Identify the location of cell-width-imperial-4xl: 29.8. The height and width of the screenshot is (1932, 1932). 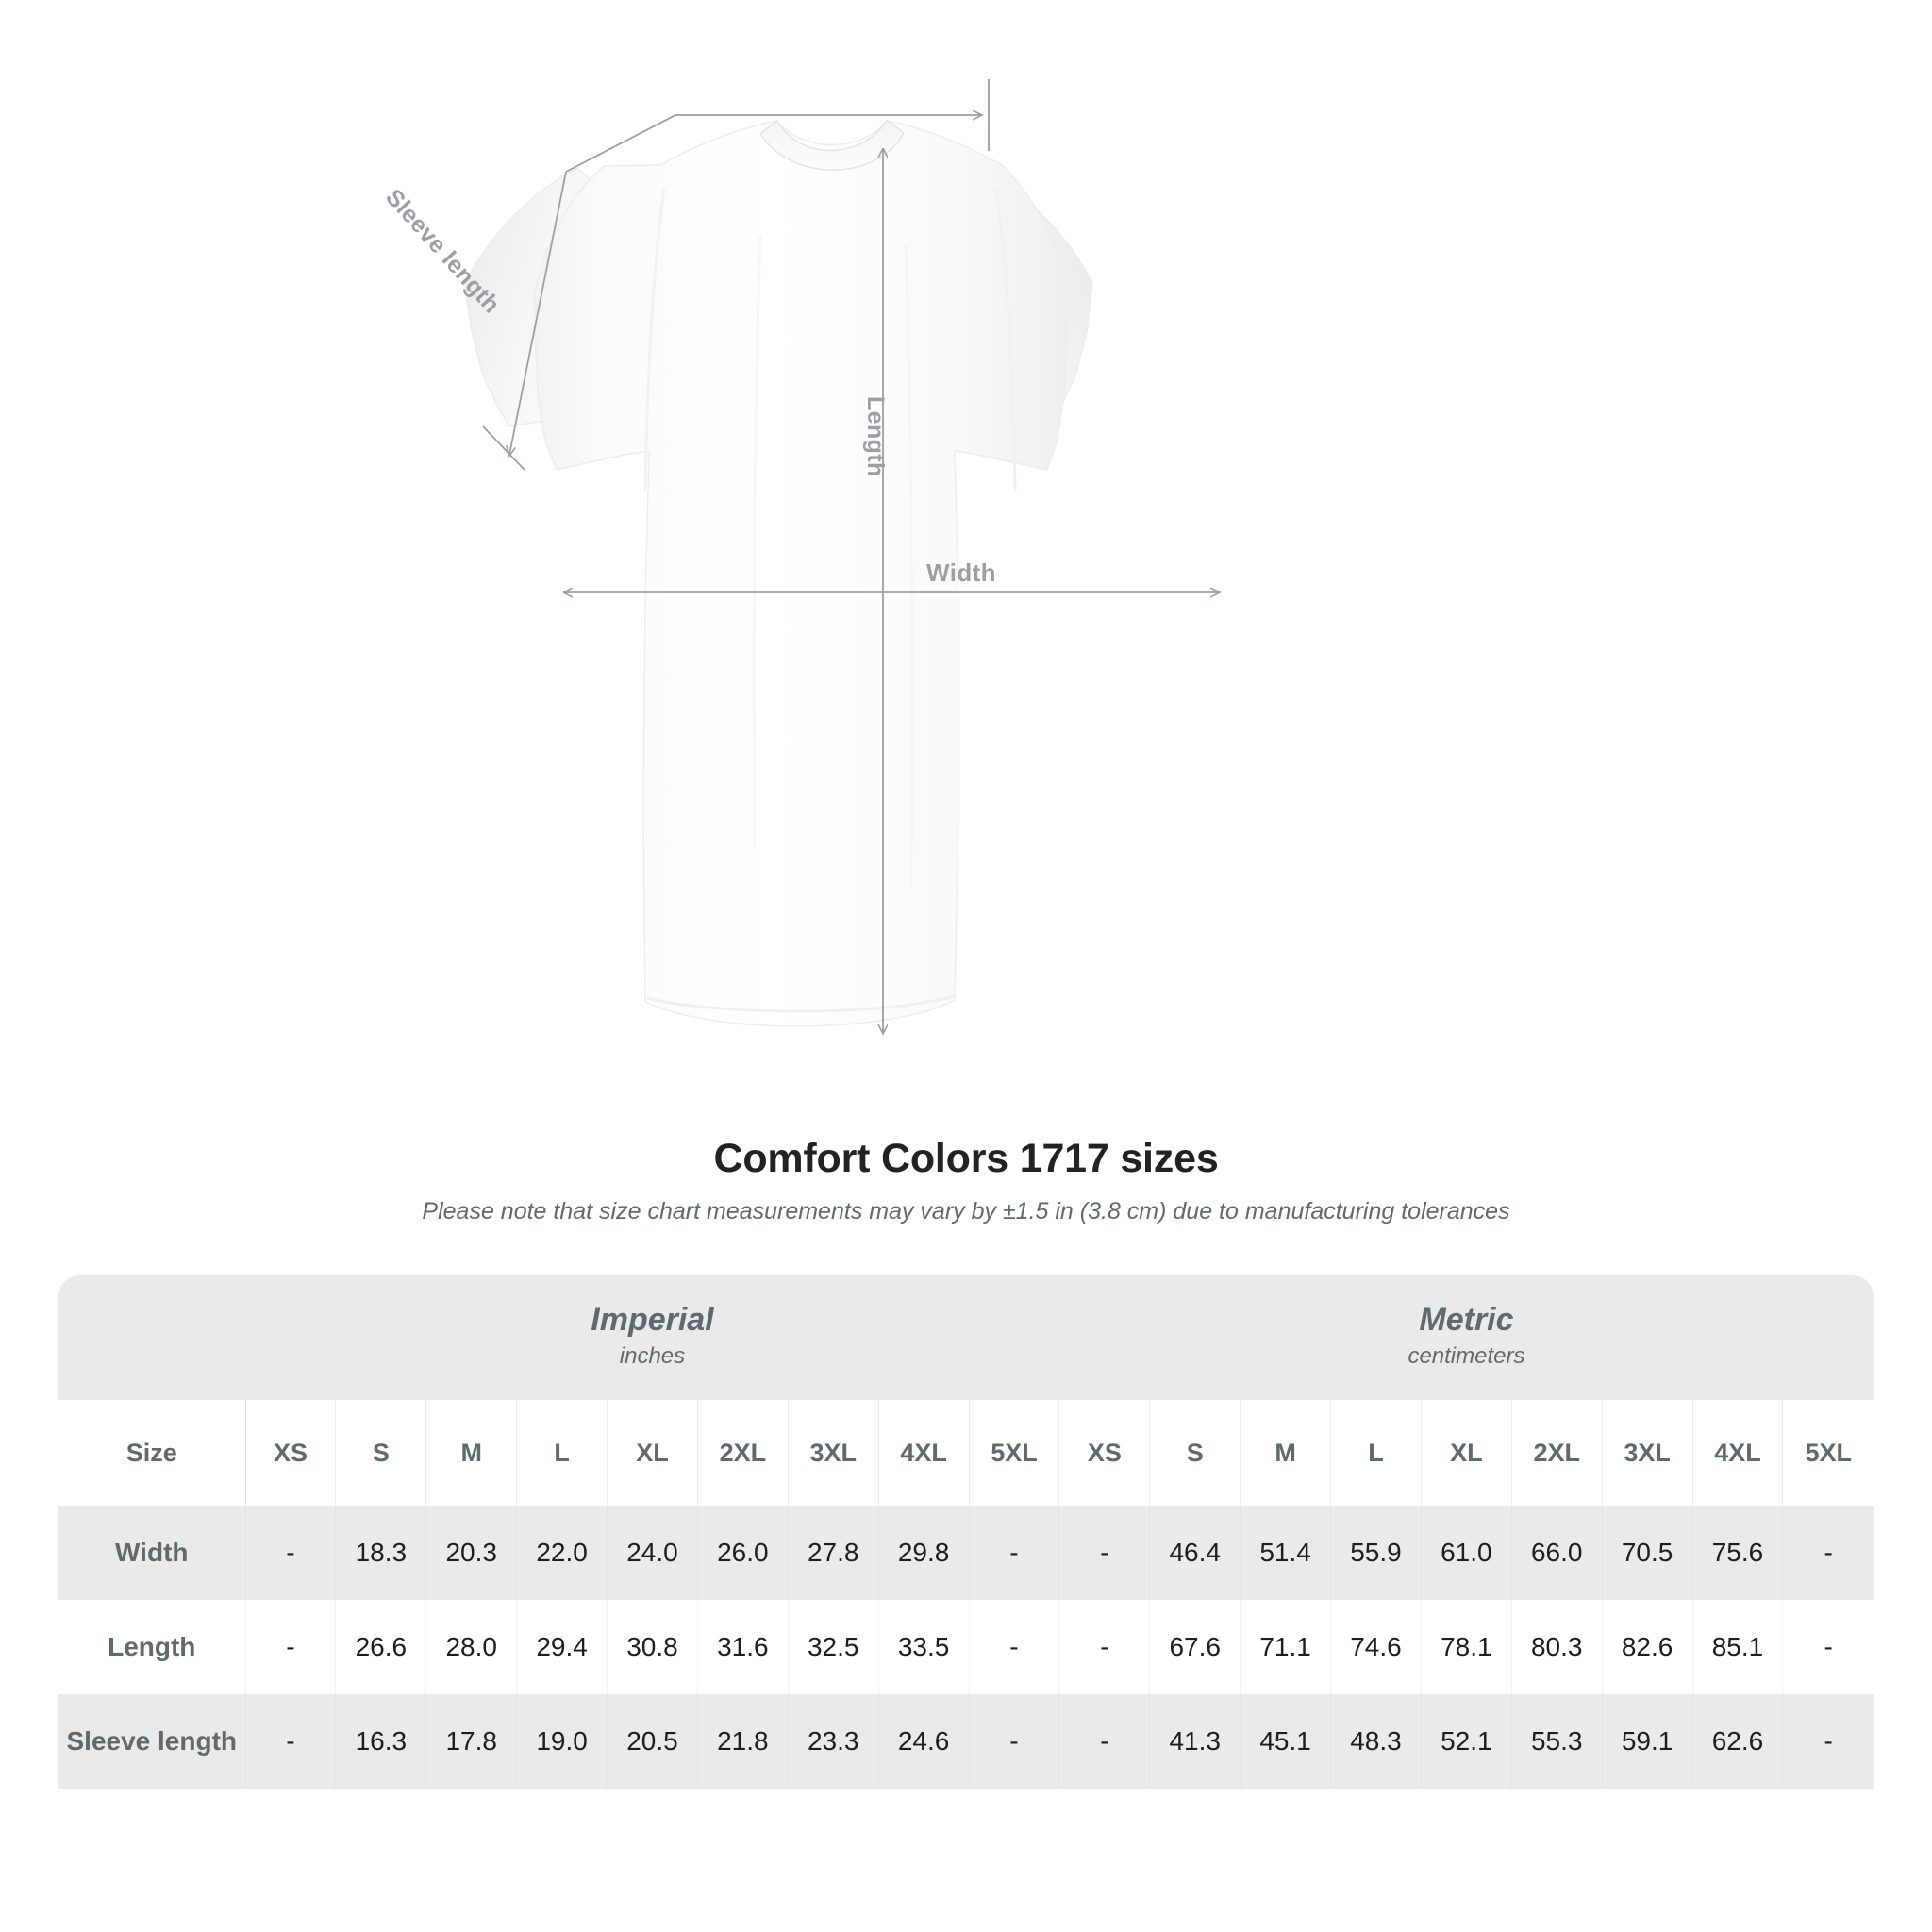
(924, 1553).